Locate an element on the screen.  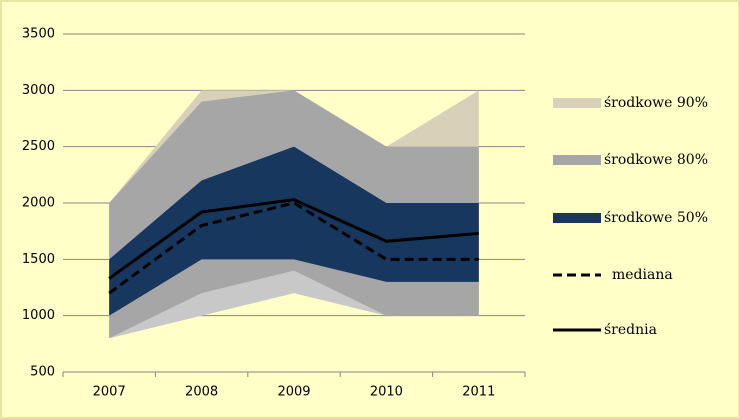
y-tick-label: 2000 is located at coordinates (38, 203).